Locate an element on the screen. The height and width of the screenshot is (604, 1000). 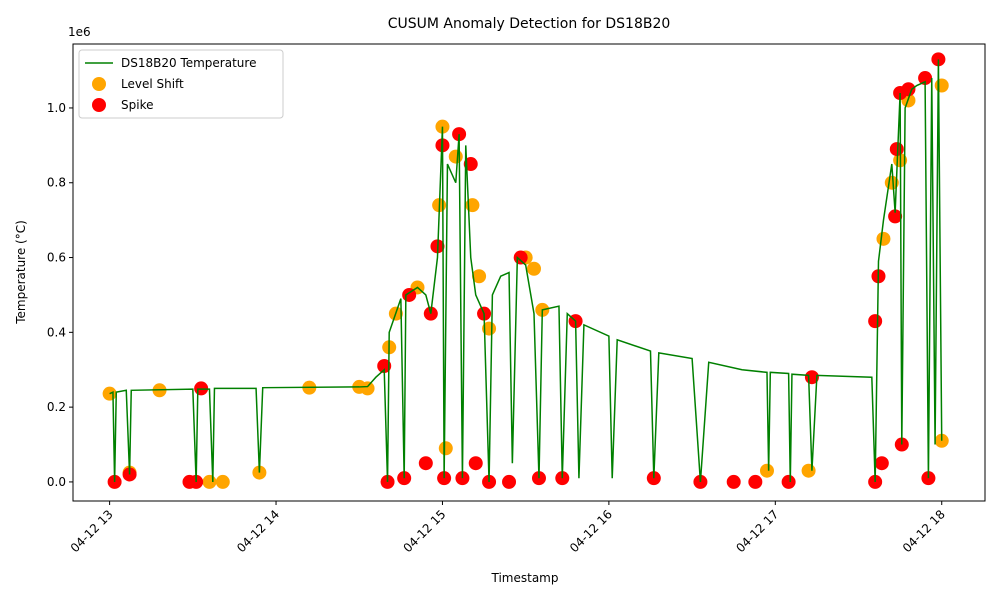
y-tick-label: 0.4 is located at coordinates (56, 332).